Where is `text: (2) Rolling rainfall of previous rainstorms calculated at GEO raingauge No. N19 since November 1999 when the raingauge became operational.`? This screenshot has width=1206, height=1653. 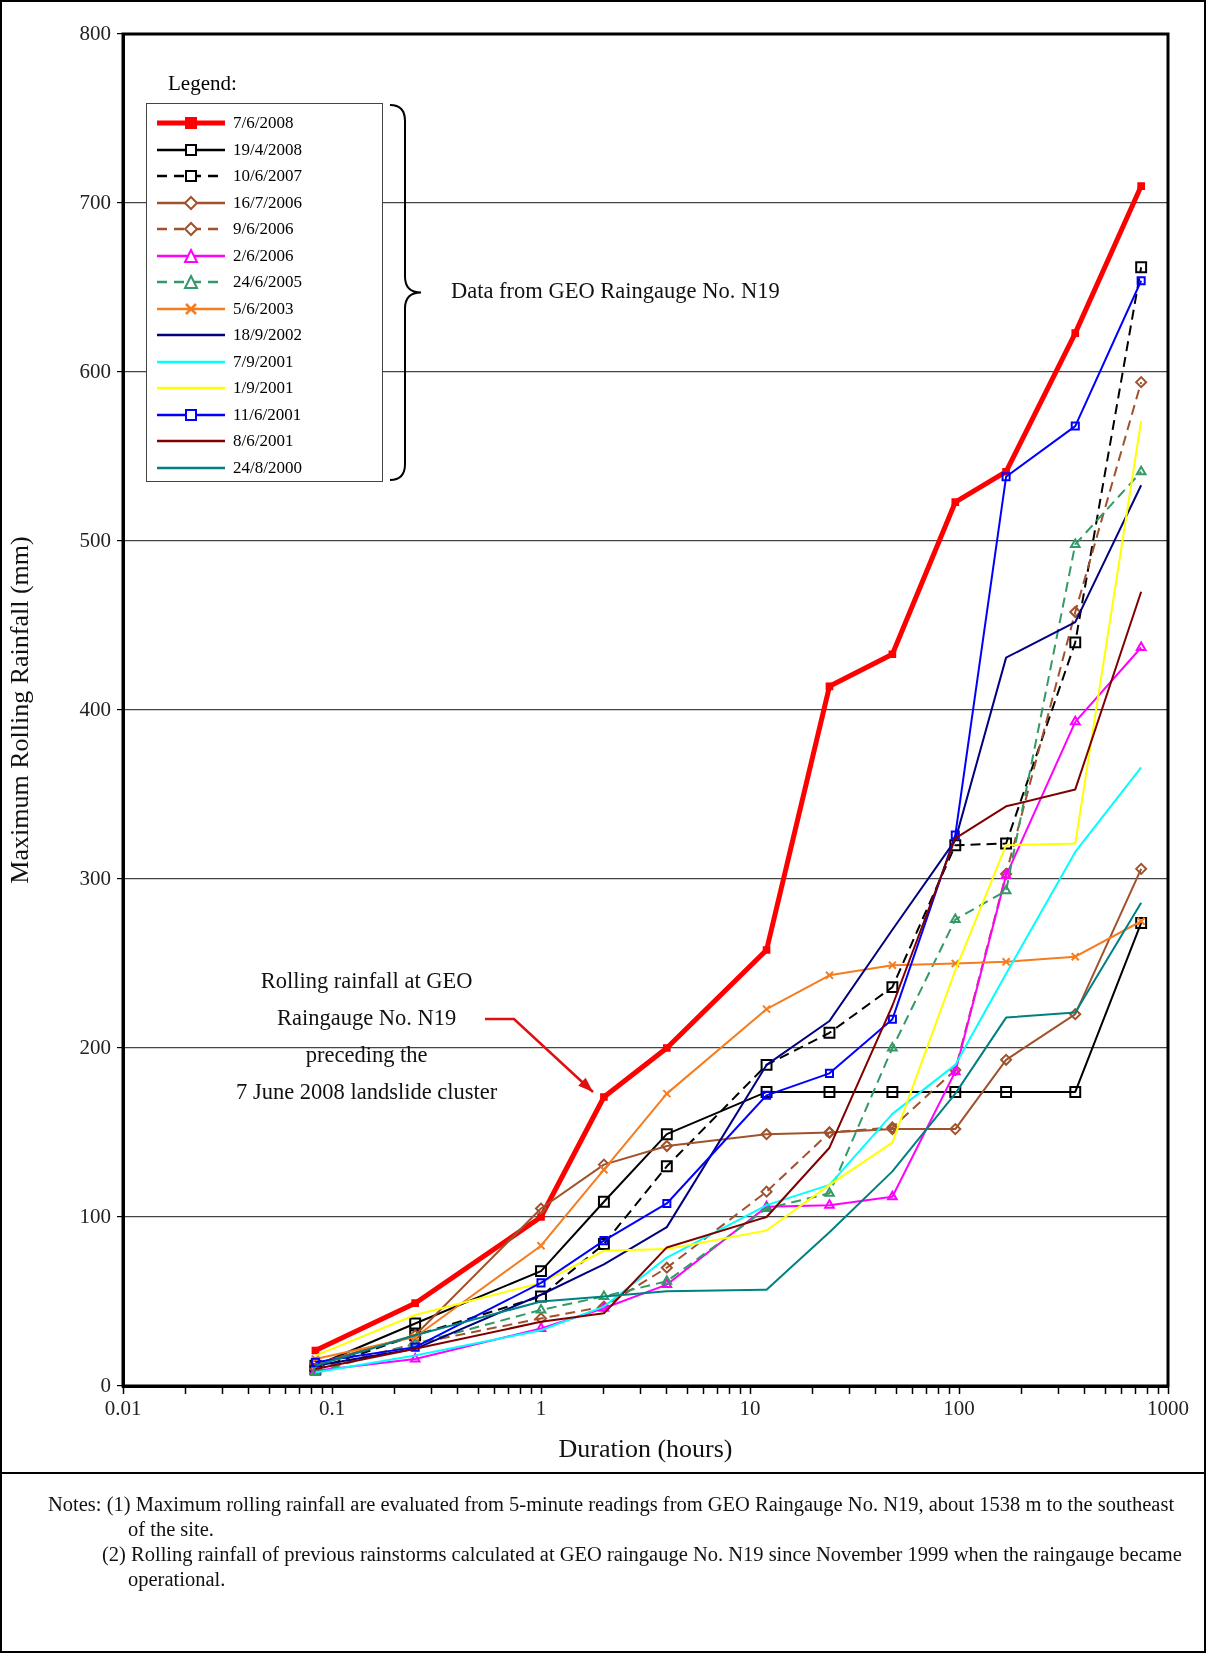 text: (2) Rolling rainfall of previous rainstorms calculated at GEO raingauge No. N19 since November 1999 when the raingauge became operational. is located at coordinates (642, 1567).